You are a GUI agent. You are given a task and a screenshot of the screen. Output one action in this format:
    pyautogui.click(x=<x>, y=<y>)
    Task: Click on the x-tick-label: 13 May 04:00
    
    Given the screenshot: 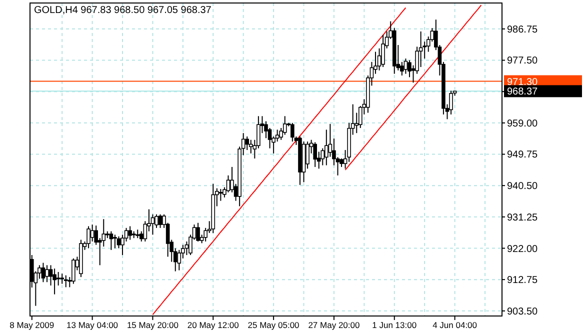 What is the action you would take?
    pyautogui.click(x=92, y=325)
    